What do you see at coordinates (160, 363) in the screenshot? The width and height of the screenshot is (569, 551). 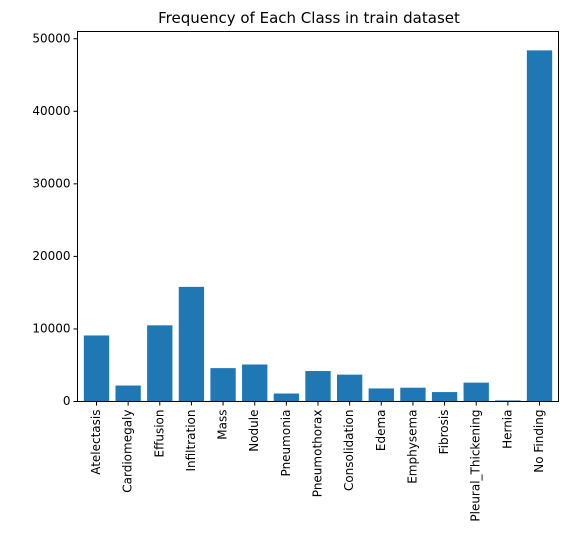 I see `bar-effusion` at bounding box center [160, 363].